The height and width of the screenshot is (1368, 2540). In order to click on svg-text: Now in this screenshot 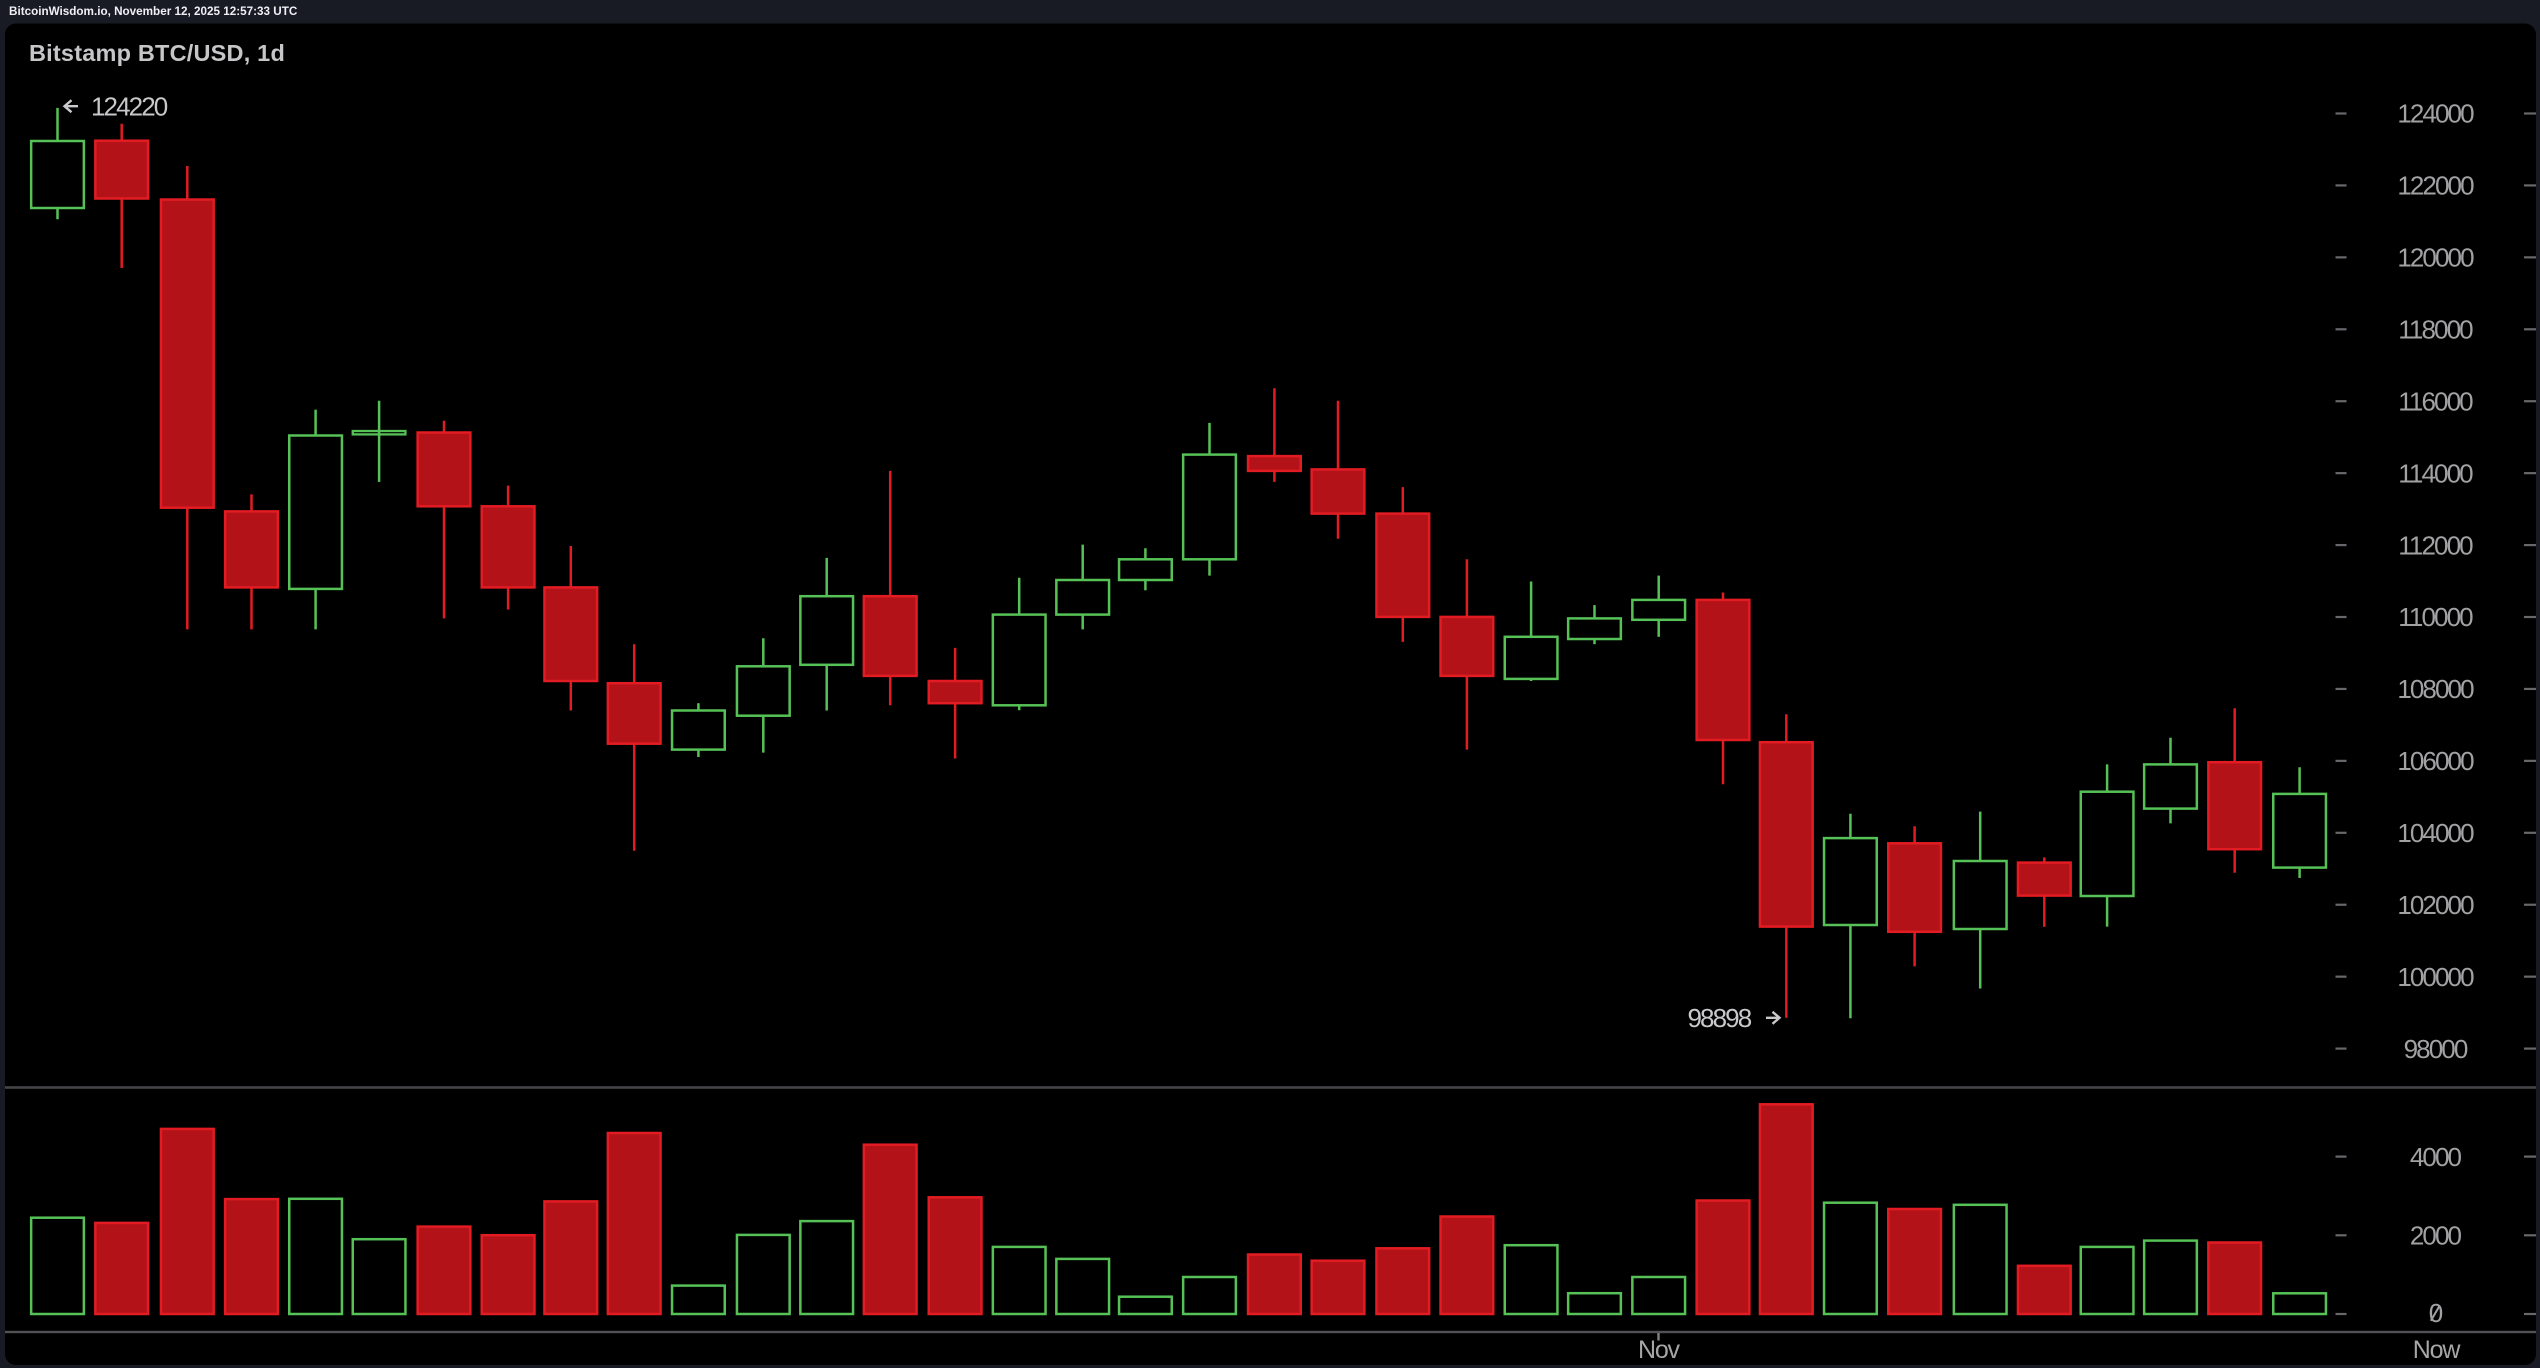, I will do `click(2437, 1350)`.